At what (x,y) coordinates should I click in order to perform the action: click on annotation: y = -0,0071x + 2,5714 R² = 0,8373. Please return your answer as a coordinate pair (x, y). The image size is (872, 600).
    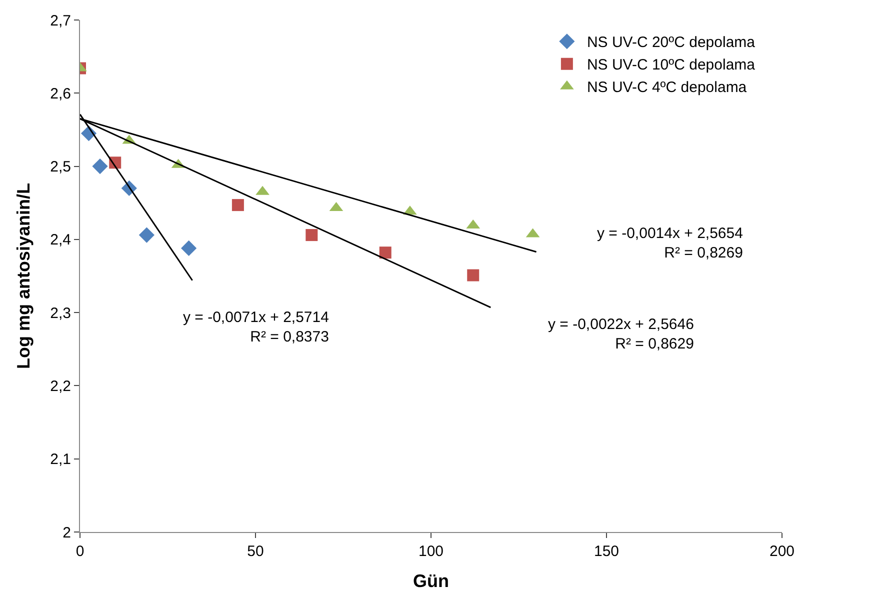
    Looking at the image, I should click on (256, 327).